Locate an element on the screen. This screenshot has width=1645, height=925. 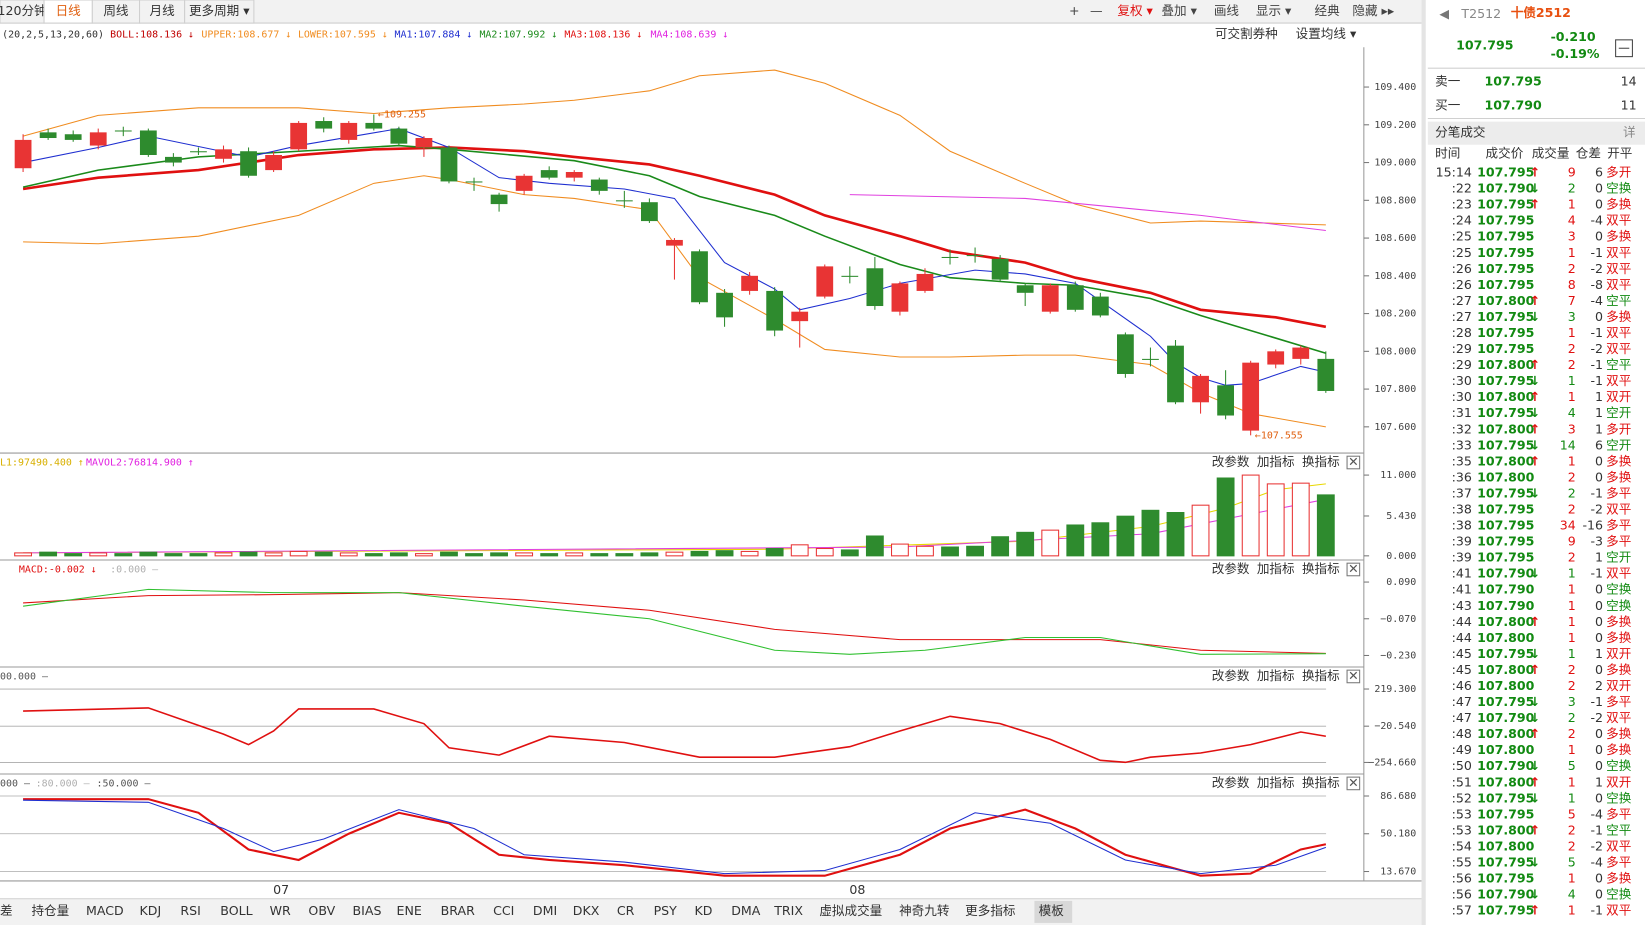
period-tab: 120分钟 is located at coordinates (23, 10).